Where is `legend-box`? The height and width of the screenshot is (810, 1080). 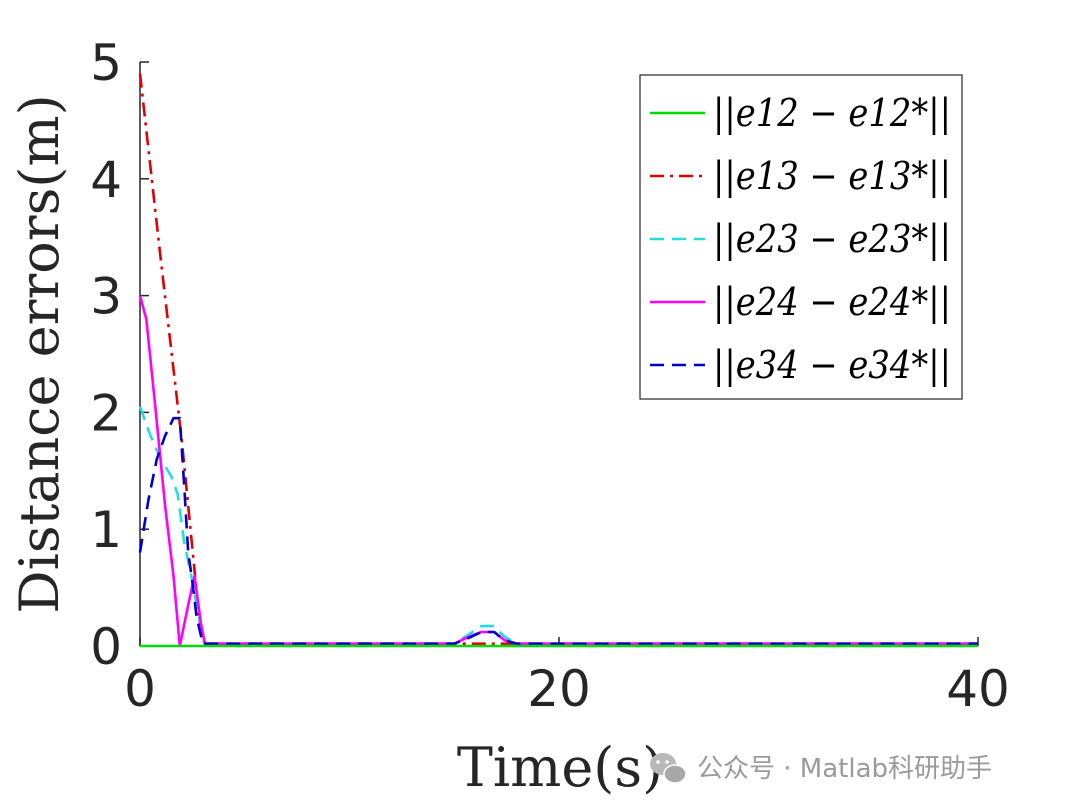
legend-box is located at coordinates (801, 237).